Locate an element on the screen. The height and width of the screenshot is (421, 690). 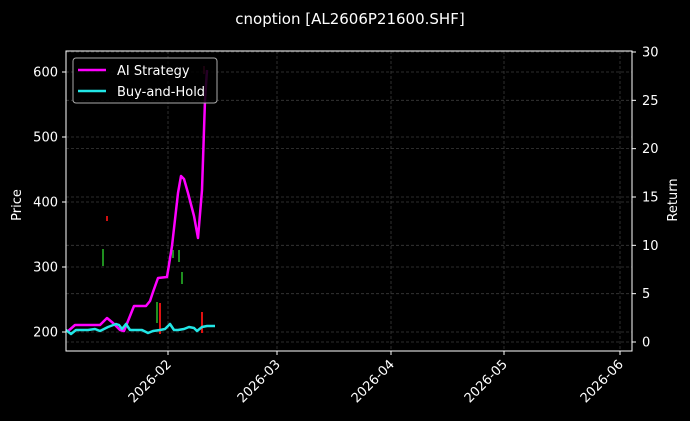
y-axis-right: 0 5 10 15 20 25 30 is located at coordinates (645, 198).